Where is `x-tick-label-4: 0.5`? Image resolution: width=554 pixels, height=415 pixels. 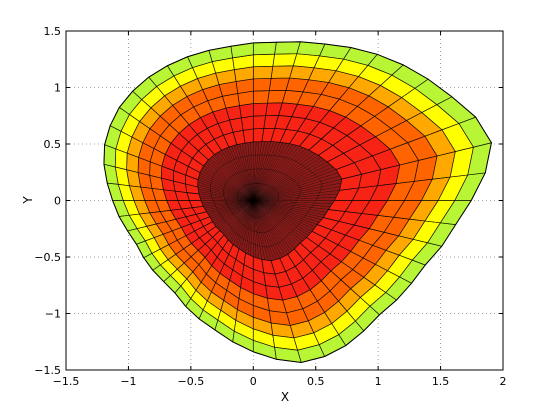
x-tick-label-4: 0.5 is located at coordinates (316, 381).